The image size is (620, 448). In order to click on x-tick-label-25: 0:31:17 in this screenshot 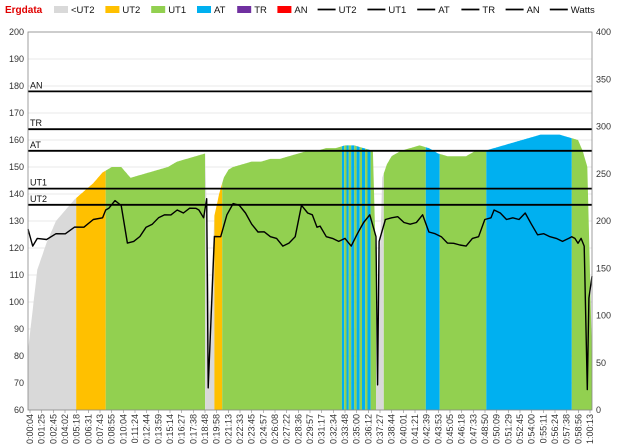, I will do `click(322, 429)`.